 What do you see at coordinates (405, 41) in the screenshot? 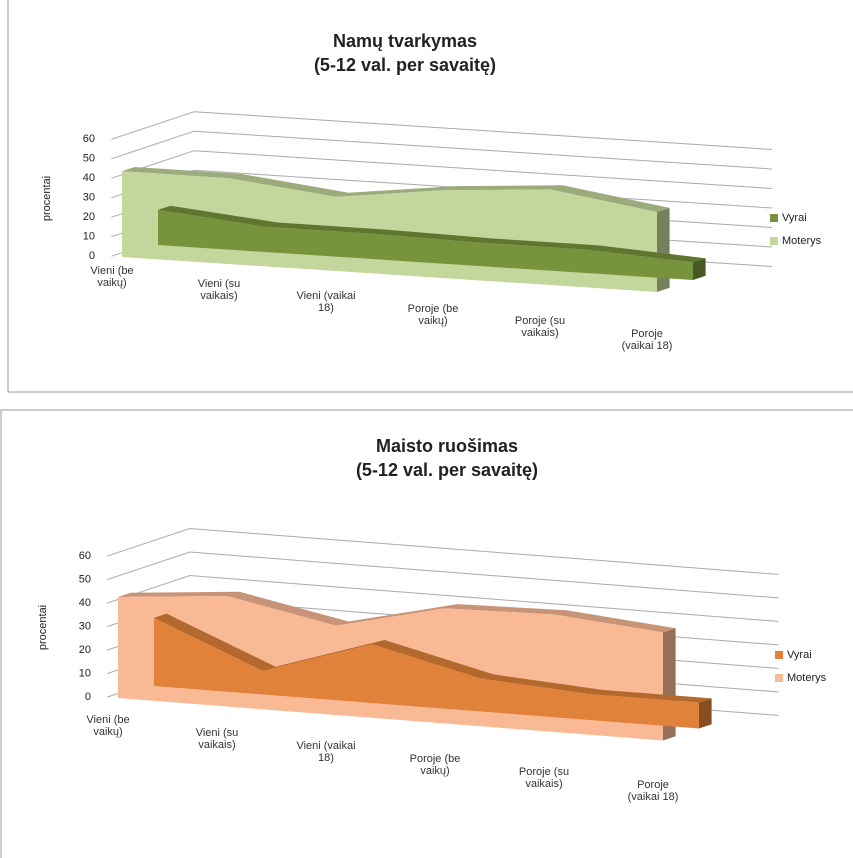
I see `chart-title: Namų tvarkymas` at bounding box center [405, 41].